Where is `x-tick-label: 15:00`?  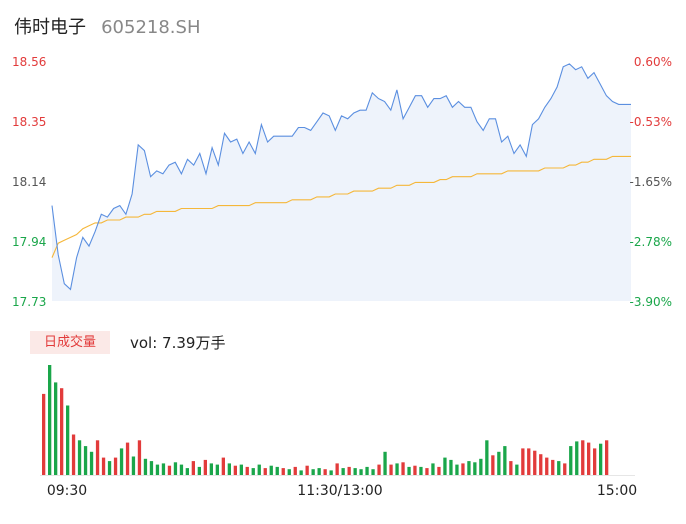 x-tick-label: 15:00 is located at coordinates (617, 491).